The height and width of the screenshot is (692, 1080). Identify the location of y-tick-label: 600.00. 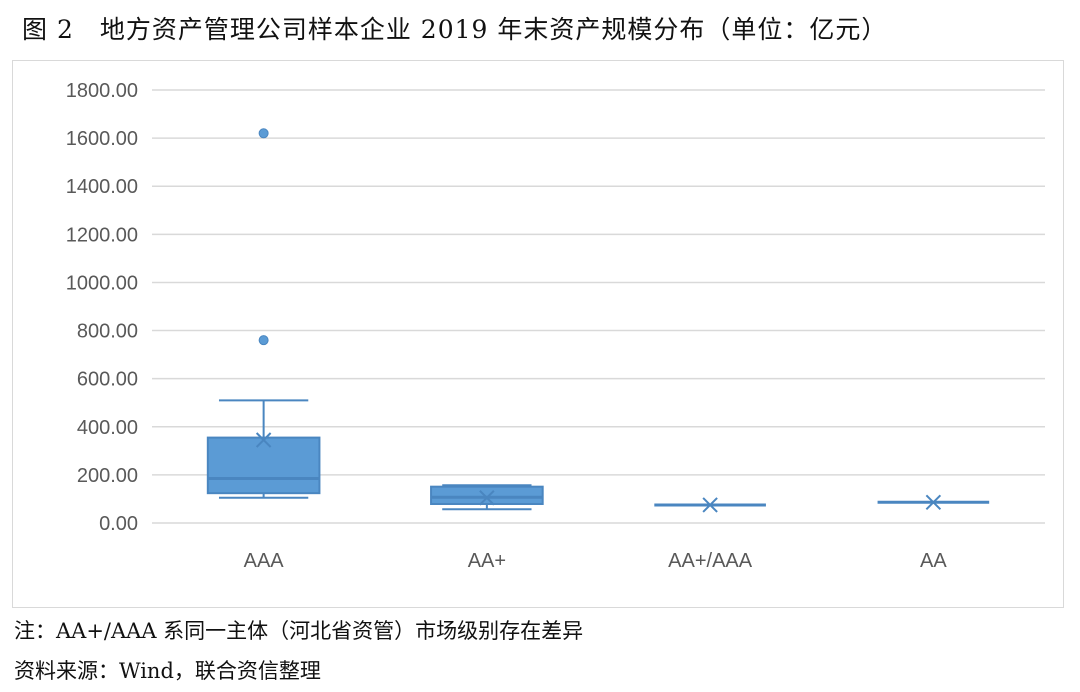
(107, 380).